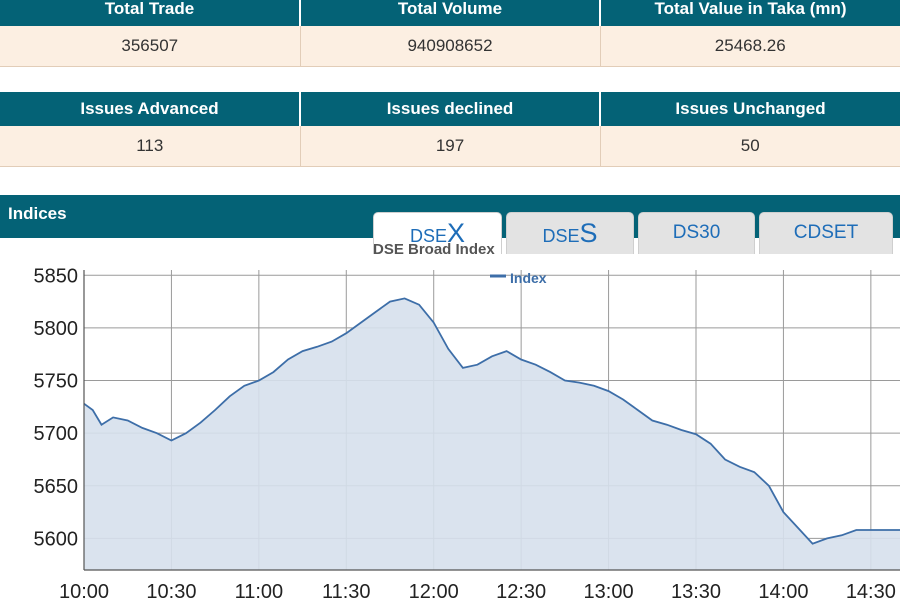 This screenshot has height=600, width=900. Describe the element at coordinates (521, 590) in the screenshot. I see `x-tick-label: 12:30` at that location.